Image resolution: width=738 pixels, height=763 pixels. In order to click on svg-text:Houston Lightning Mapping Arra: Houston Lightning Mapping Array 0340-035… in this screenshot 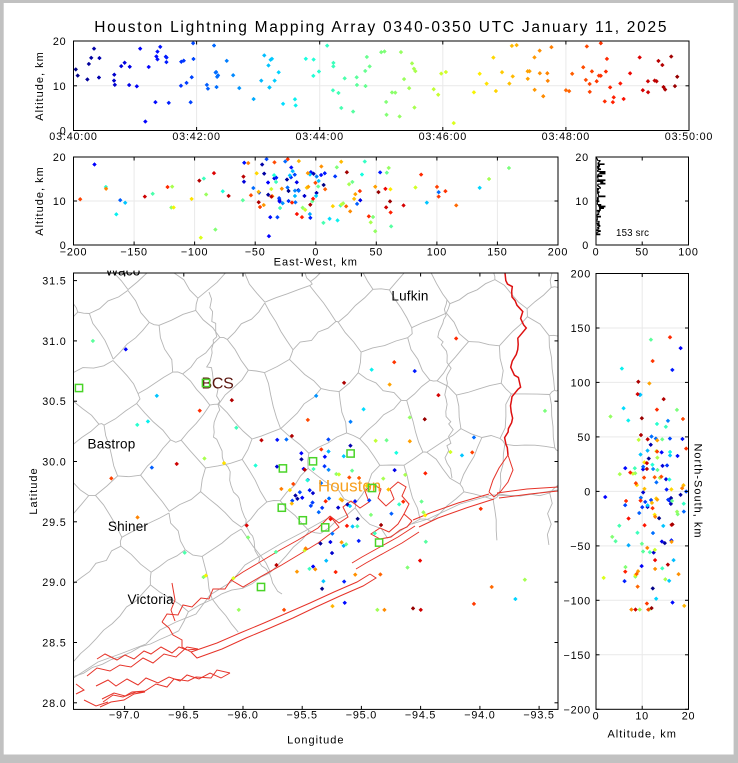, I will do `click(381, 27)`.